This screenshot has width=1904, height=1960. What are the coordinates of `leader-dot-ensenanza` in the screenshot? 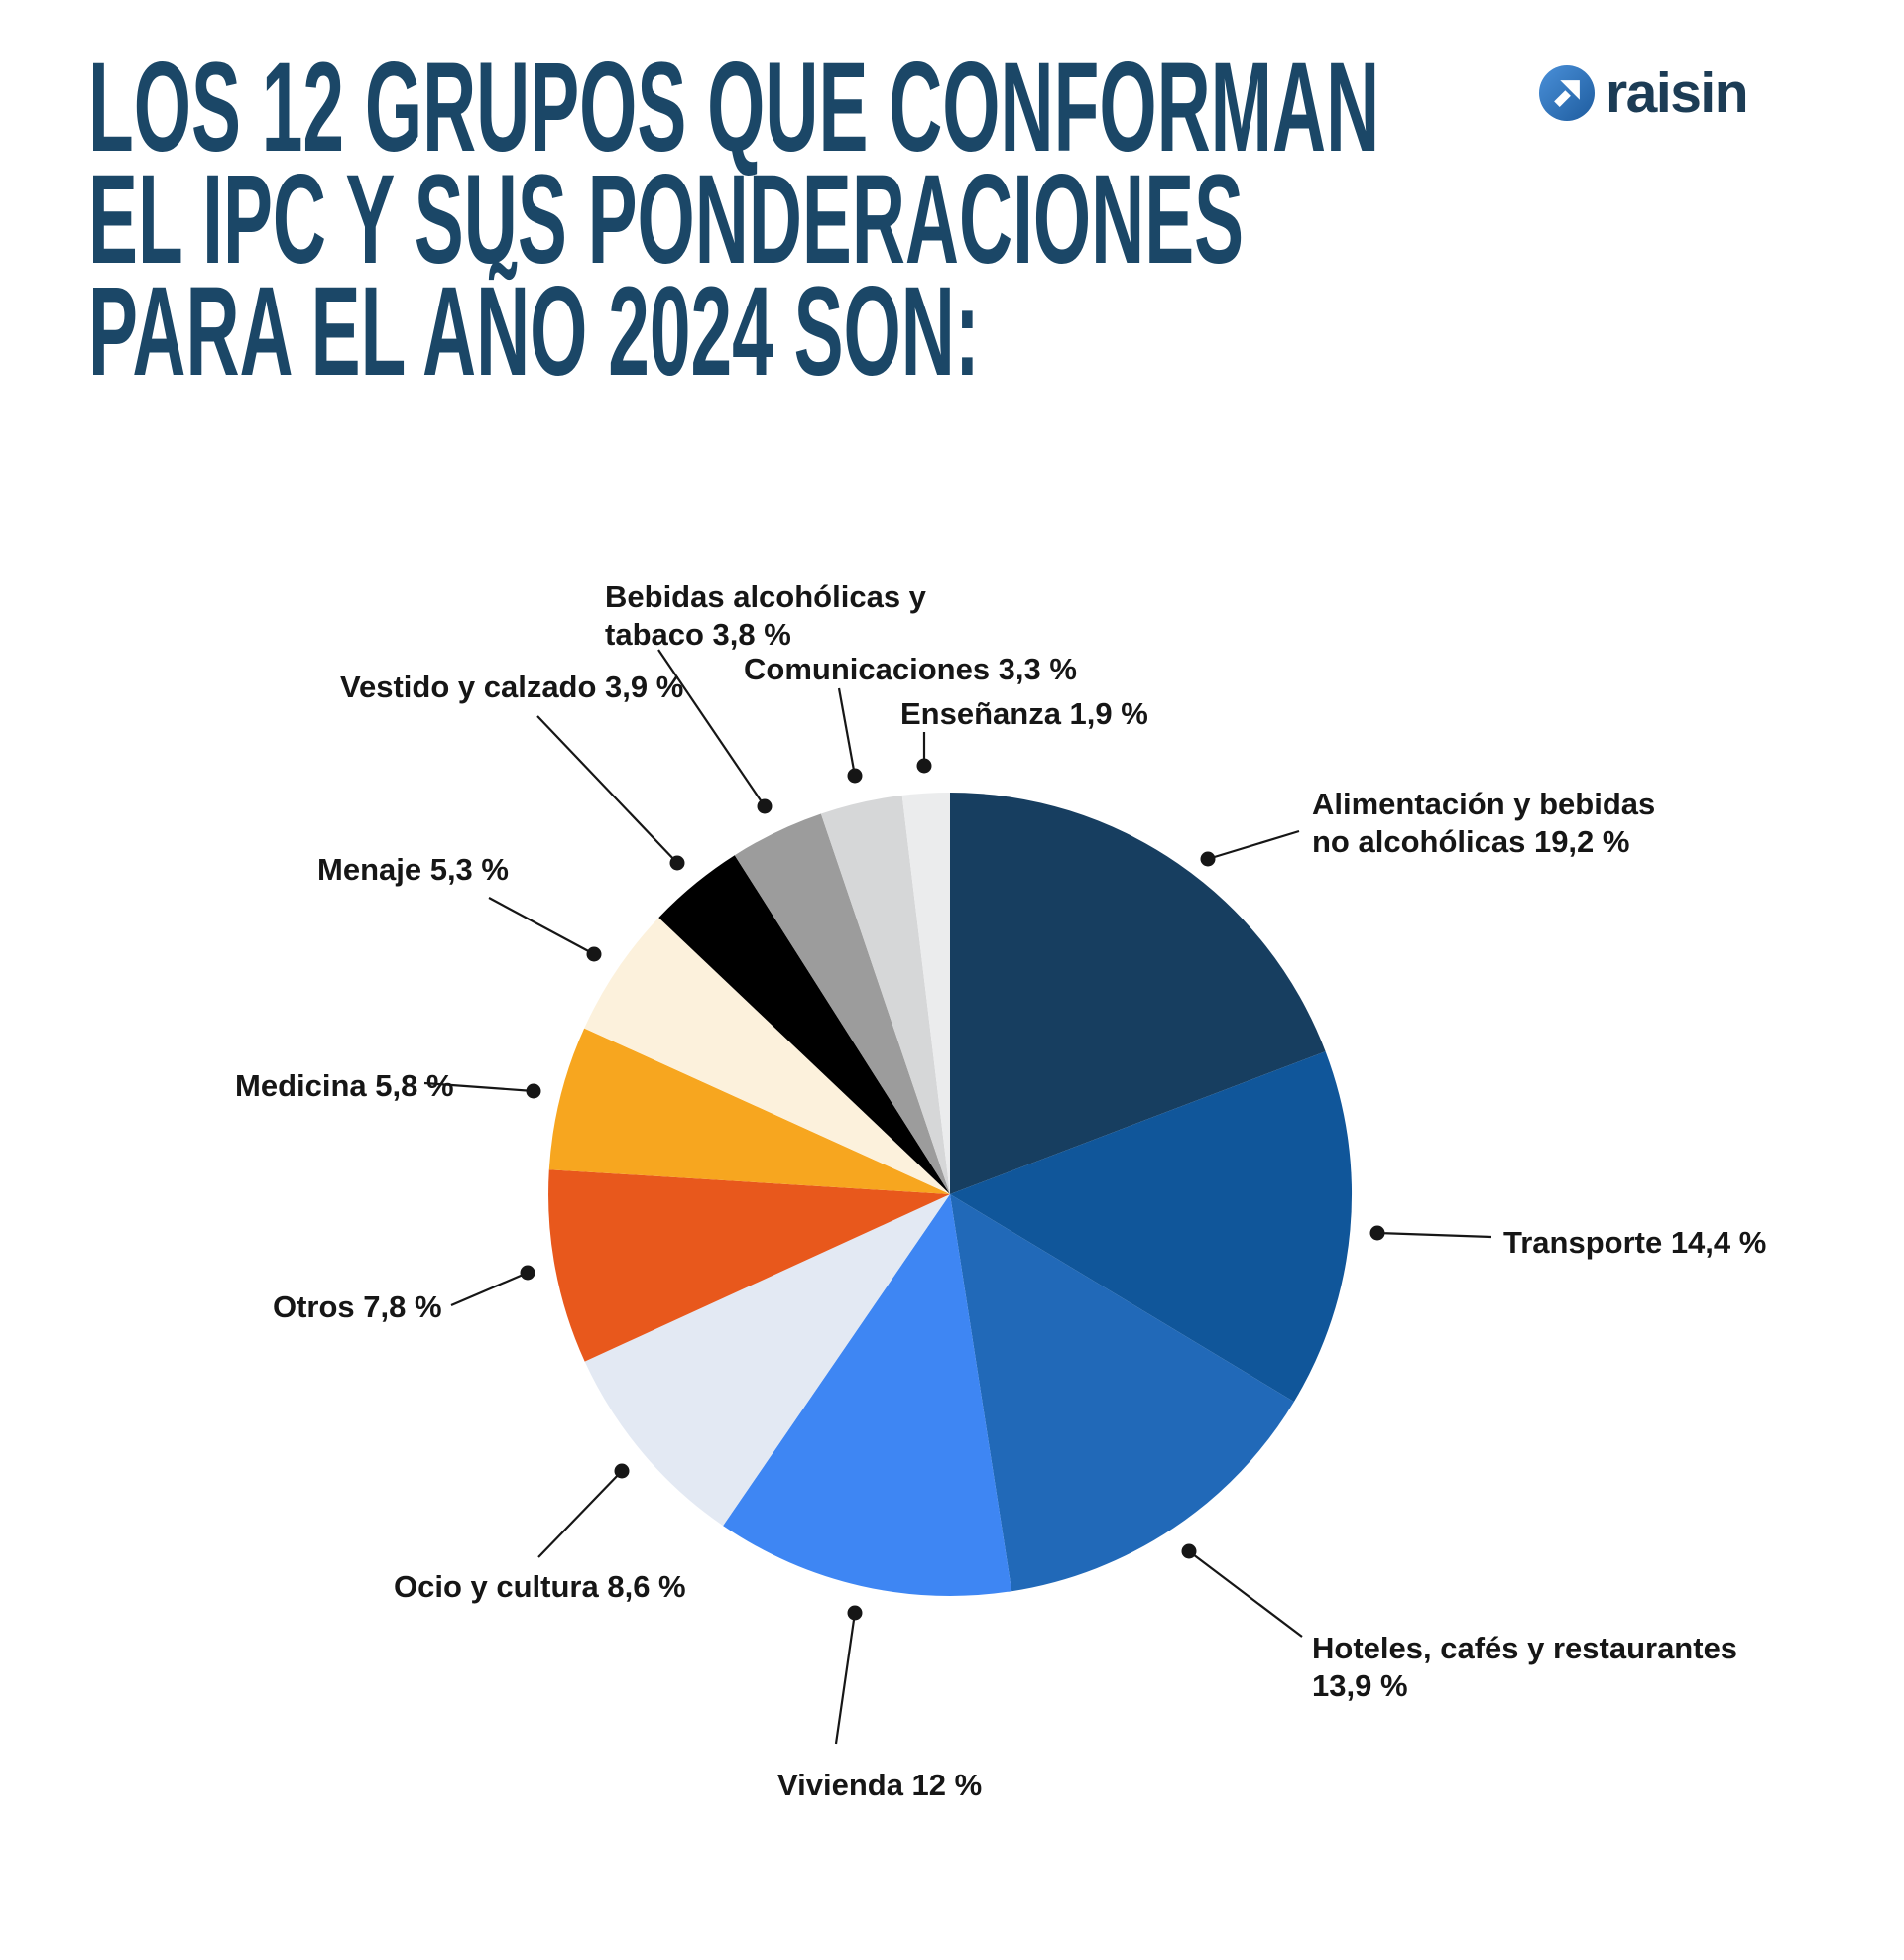 It's located at (924, 766).